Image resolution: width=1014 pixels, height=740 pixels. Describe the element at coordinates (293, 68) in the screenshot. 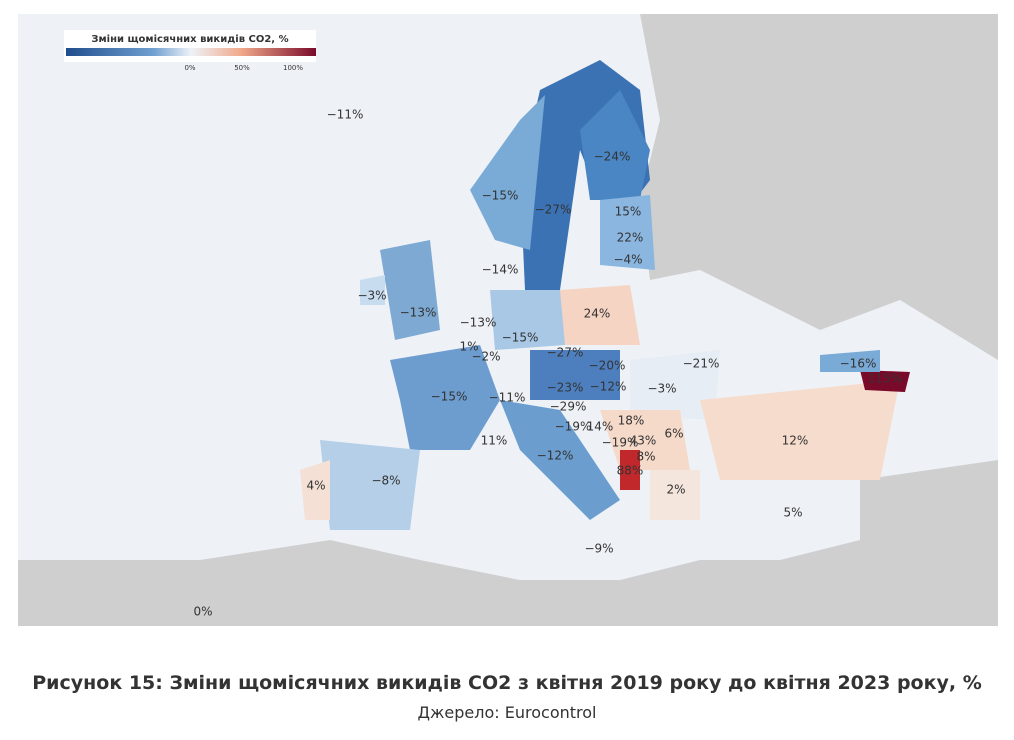

I see `legend-tick: 100%` at that location.